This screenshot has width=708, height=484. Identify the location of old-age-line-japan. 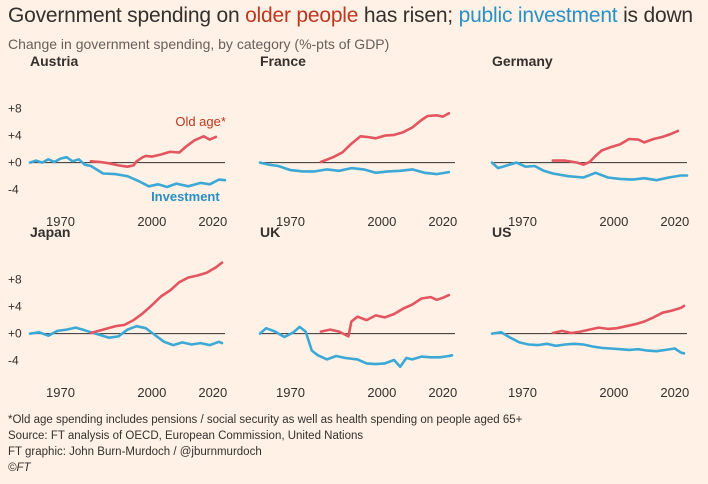
(156, 298).